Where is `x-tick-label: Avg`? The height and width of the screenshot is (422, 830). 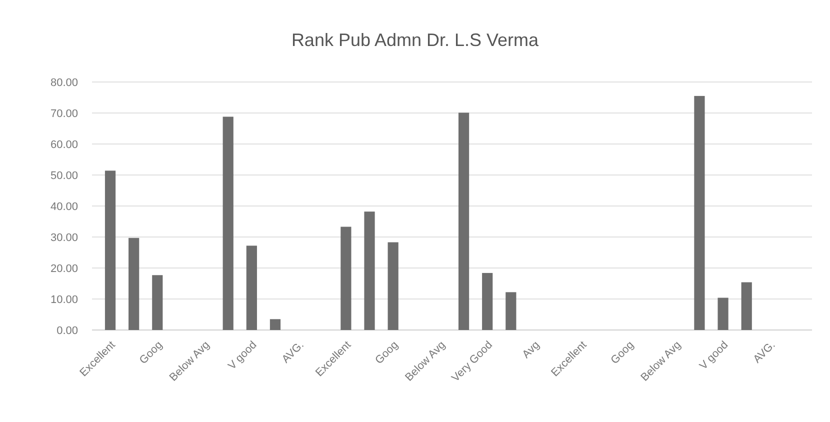 x-tick-label: Avg is located at coordinates (531, 350).